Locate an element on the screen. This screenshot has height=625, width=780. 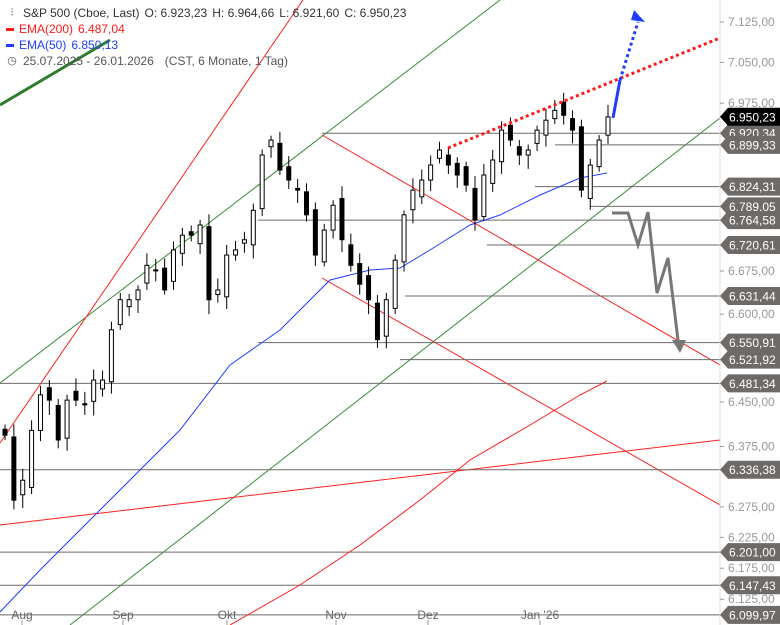
level-price-label: 6.550,91 is located at coordinates (752, 343).